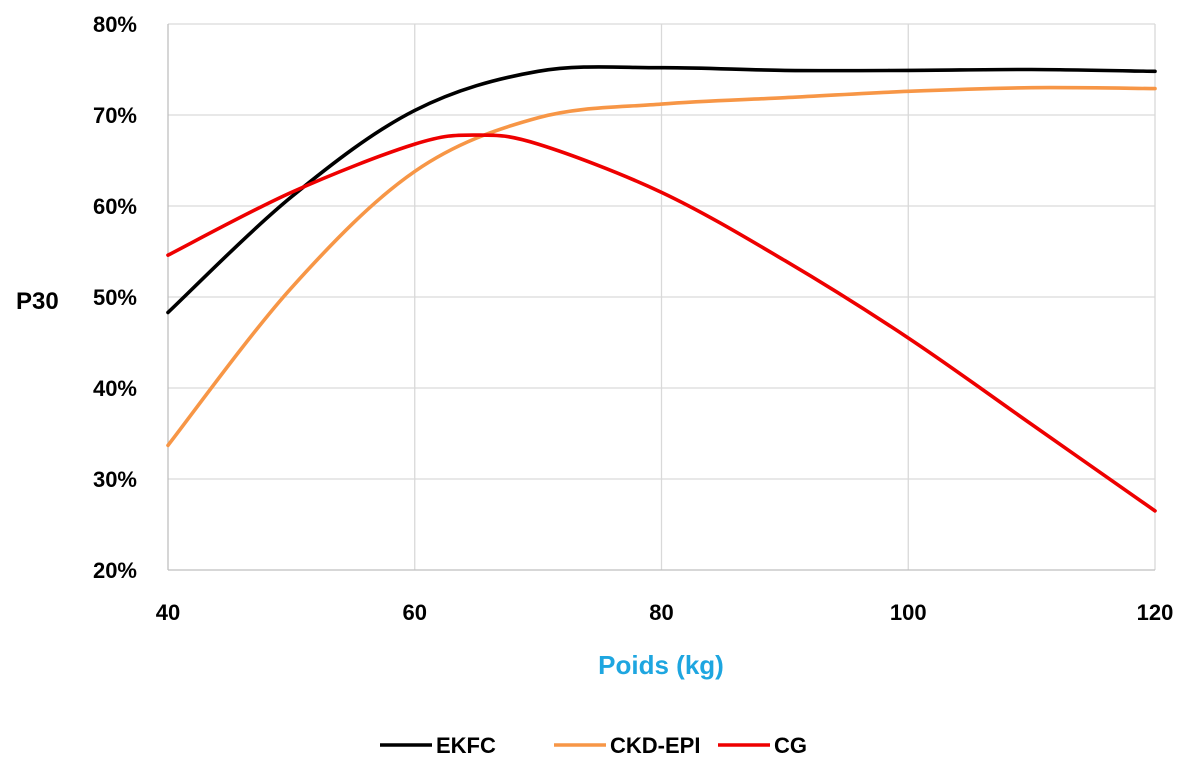 This screenshot has height=760, width=1183. What do you see at coordinates (115, 570) in the screenshot?
I see `y-tick-label: 20%` at bounding box center [115, 570].